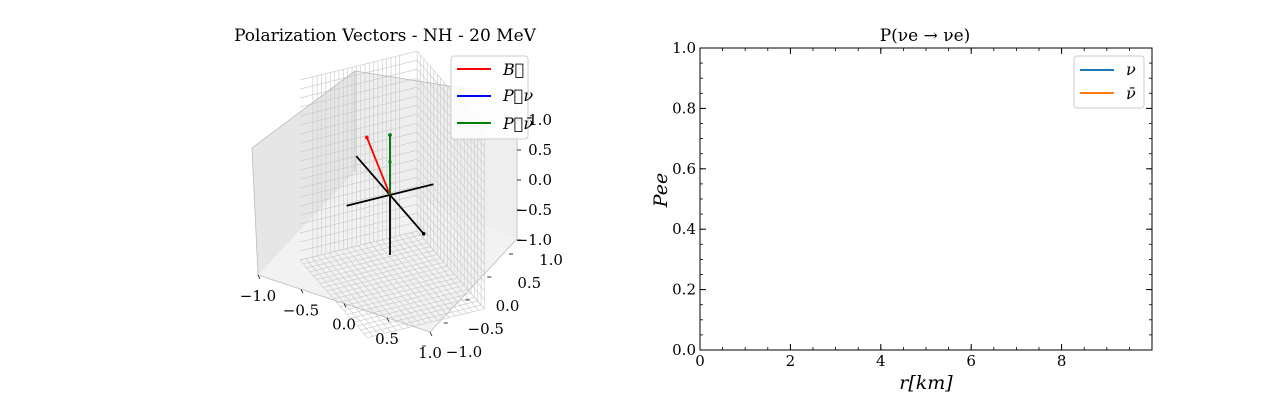 This screenshot has height=400, width=1280. Describe the element at coordinates (925, 36) in the screenshot. I see `right-chart-title: P(νe → νe)` at that location.